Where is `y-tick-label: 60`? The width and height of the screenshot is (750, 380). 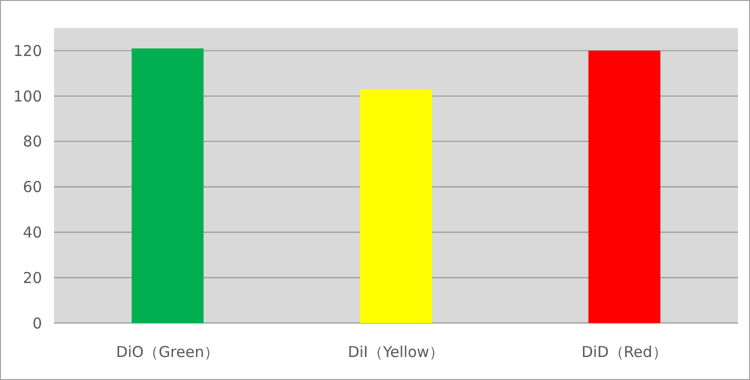
y-tick-label: 60 is located at coordinates (32, 187).